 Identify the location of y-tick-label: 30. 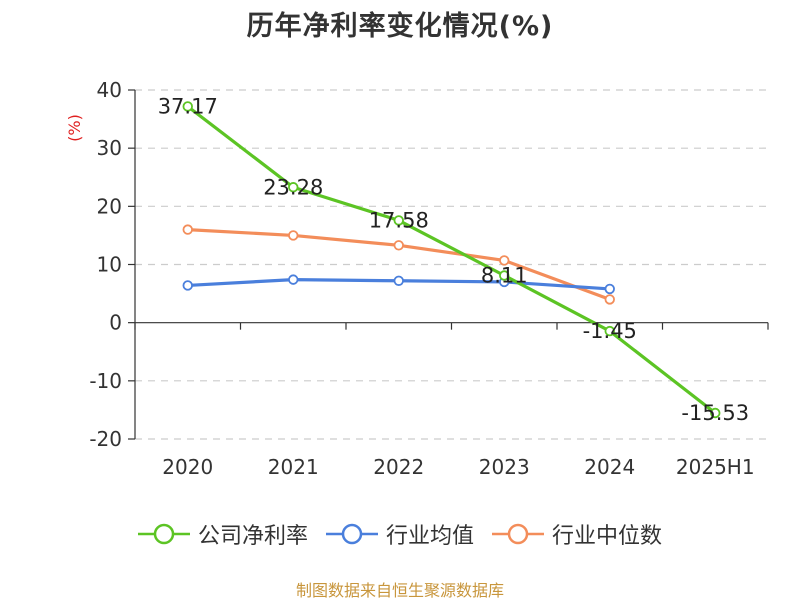
(109, 148).